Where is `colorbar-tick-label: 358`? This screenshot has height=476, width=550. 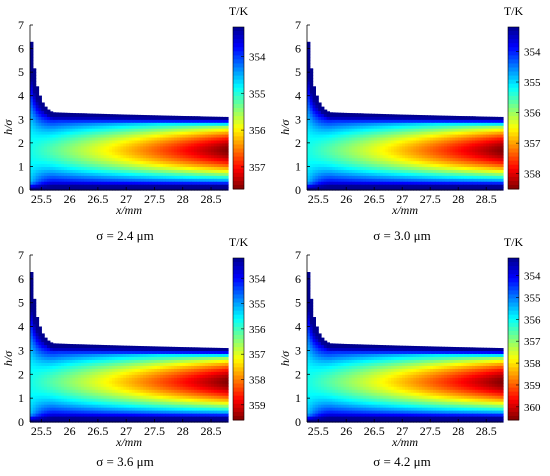 colorbar-tick-label: 358 is located at coordinates (532, 175).